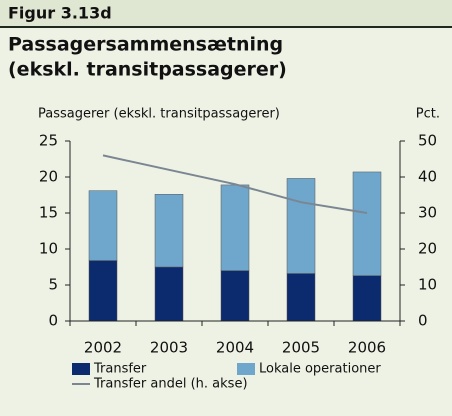  I want to click on y-tick-label: 25, so click(48, 141).